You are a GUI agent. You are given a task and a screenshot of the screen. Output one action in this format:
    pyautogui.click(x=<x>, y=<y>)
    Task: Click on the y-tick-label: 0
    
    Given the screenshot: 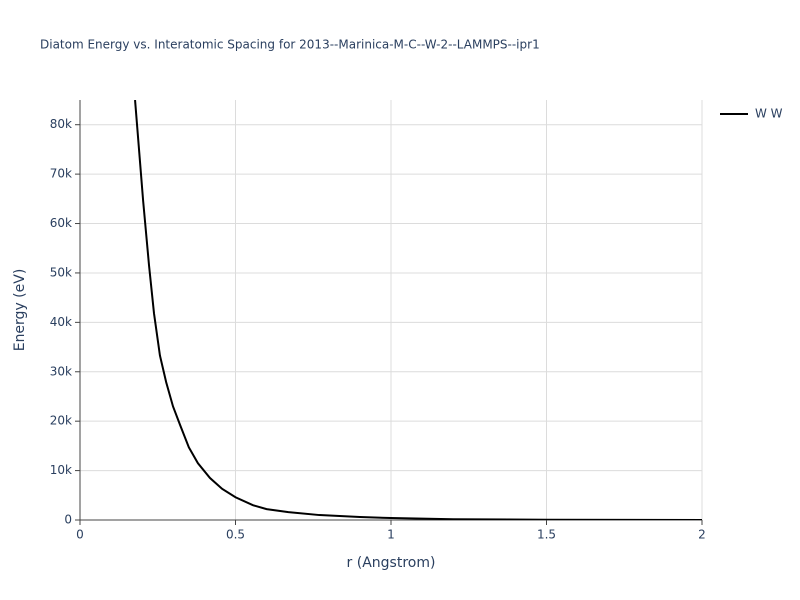 What is the action you would take?
    pyautogui.click(x=68, y=520)
    